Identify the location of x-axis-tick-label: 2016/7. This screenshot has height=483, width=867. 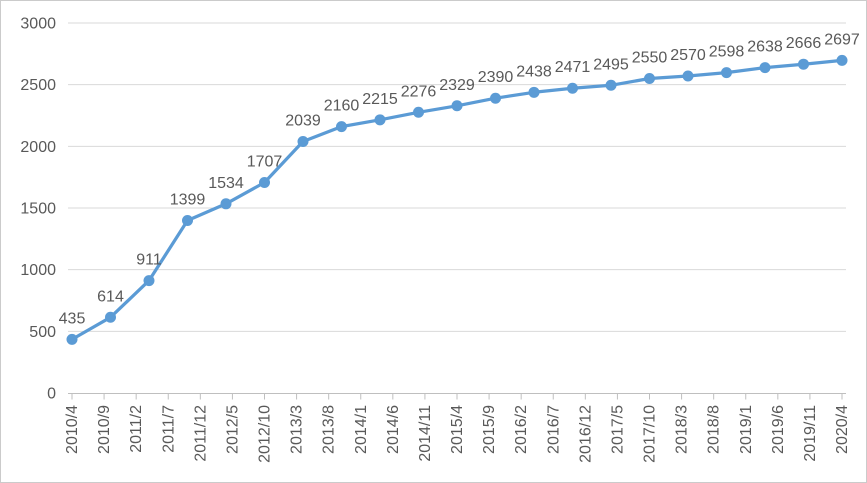
(553, 429).